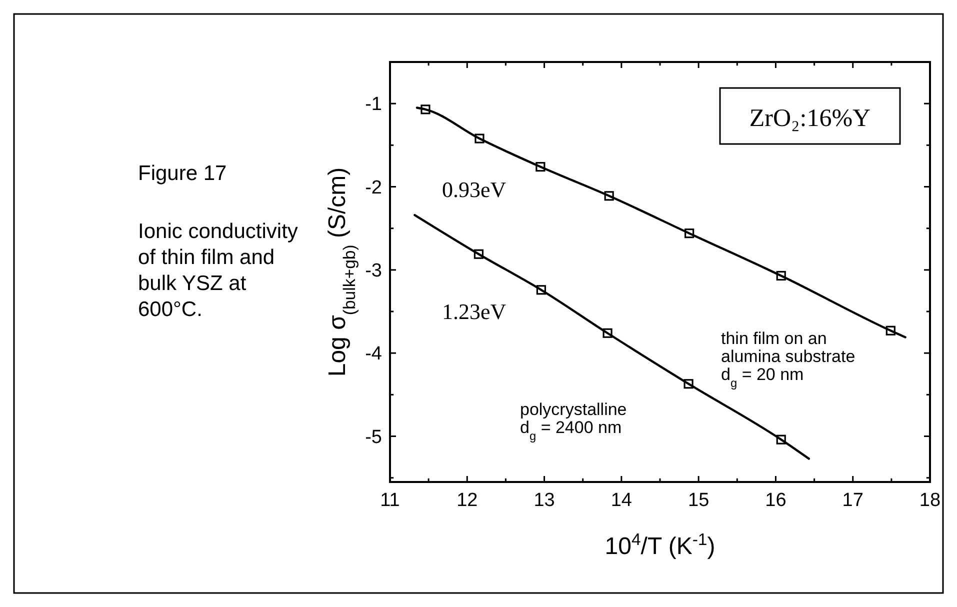 This screenshot has height=607, width=957. Describe the element at coordinates (660, 545) in the screenshot. I see `x-axis-title: 10$^{4}$/T (K$^{-1}$)` at that location.